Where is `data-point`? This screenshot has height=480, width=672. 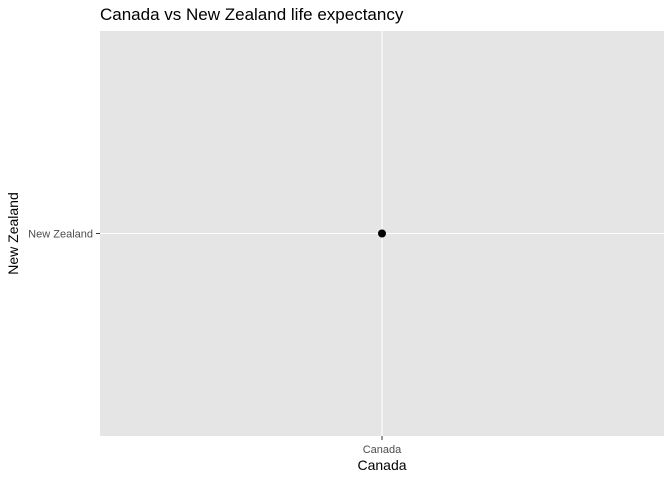
data-point is located at coordinates (382, 233).